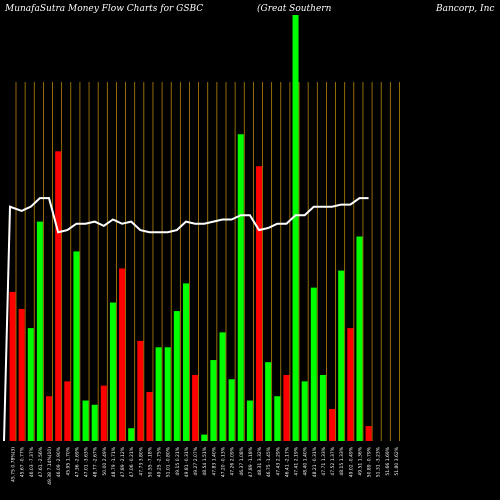 This screenshot has height=500, width=500. Describe the element at coordinates (103, 9) in the screenshot. I see `chart-title-left: MunafaSutra Money Flow Charts for GSBC` at that location.